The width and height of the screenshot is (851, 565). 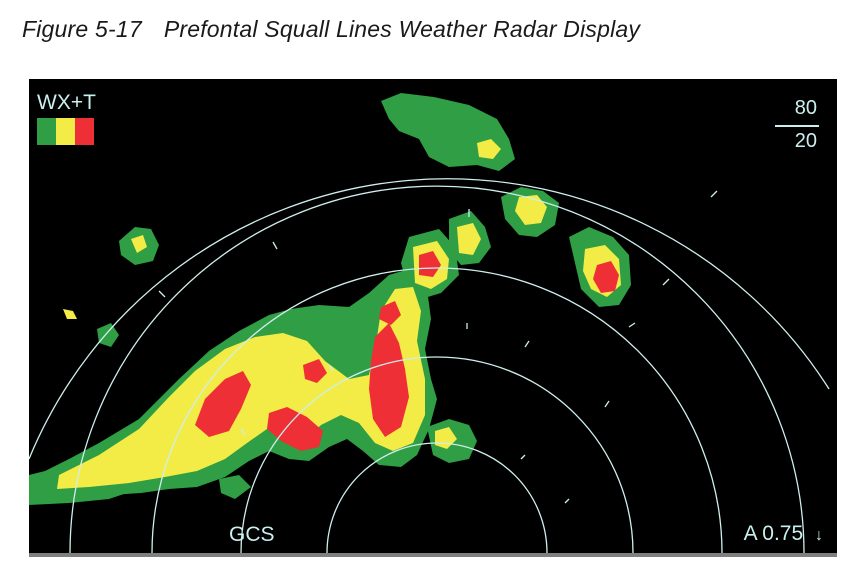 I want to click on tilt-value: A 0.75, so click(x=773, y=533).